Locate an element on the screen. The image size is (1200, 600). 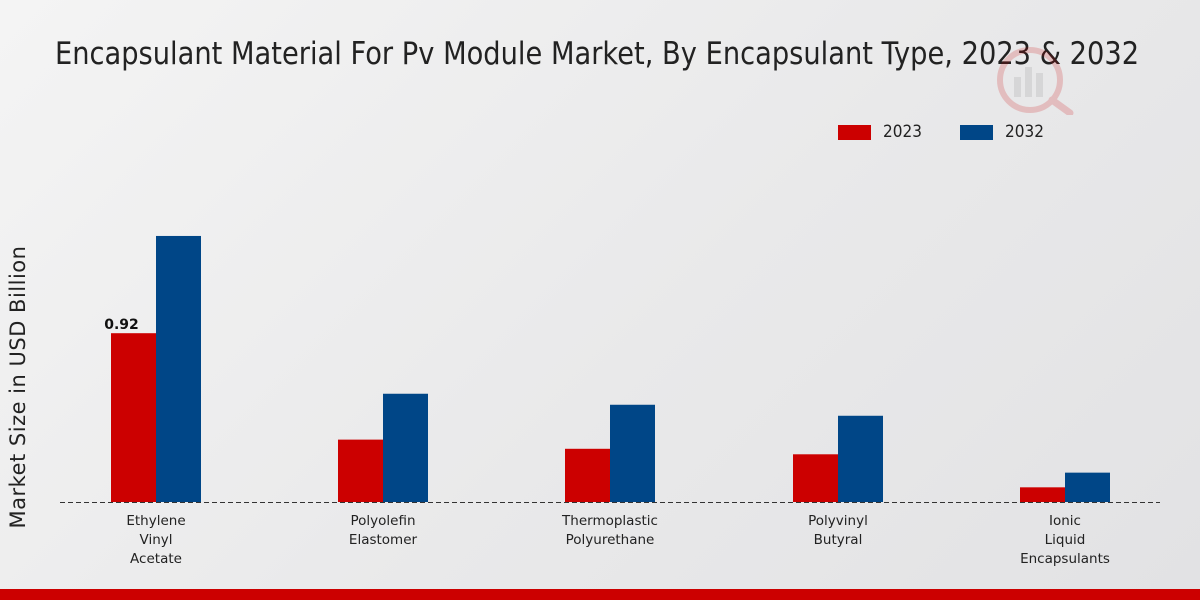
x-tick-label-1: Polyolefin Elastomer is located at coordinates (383, 530).